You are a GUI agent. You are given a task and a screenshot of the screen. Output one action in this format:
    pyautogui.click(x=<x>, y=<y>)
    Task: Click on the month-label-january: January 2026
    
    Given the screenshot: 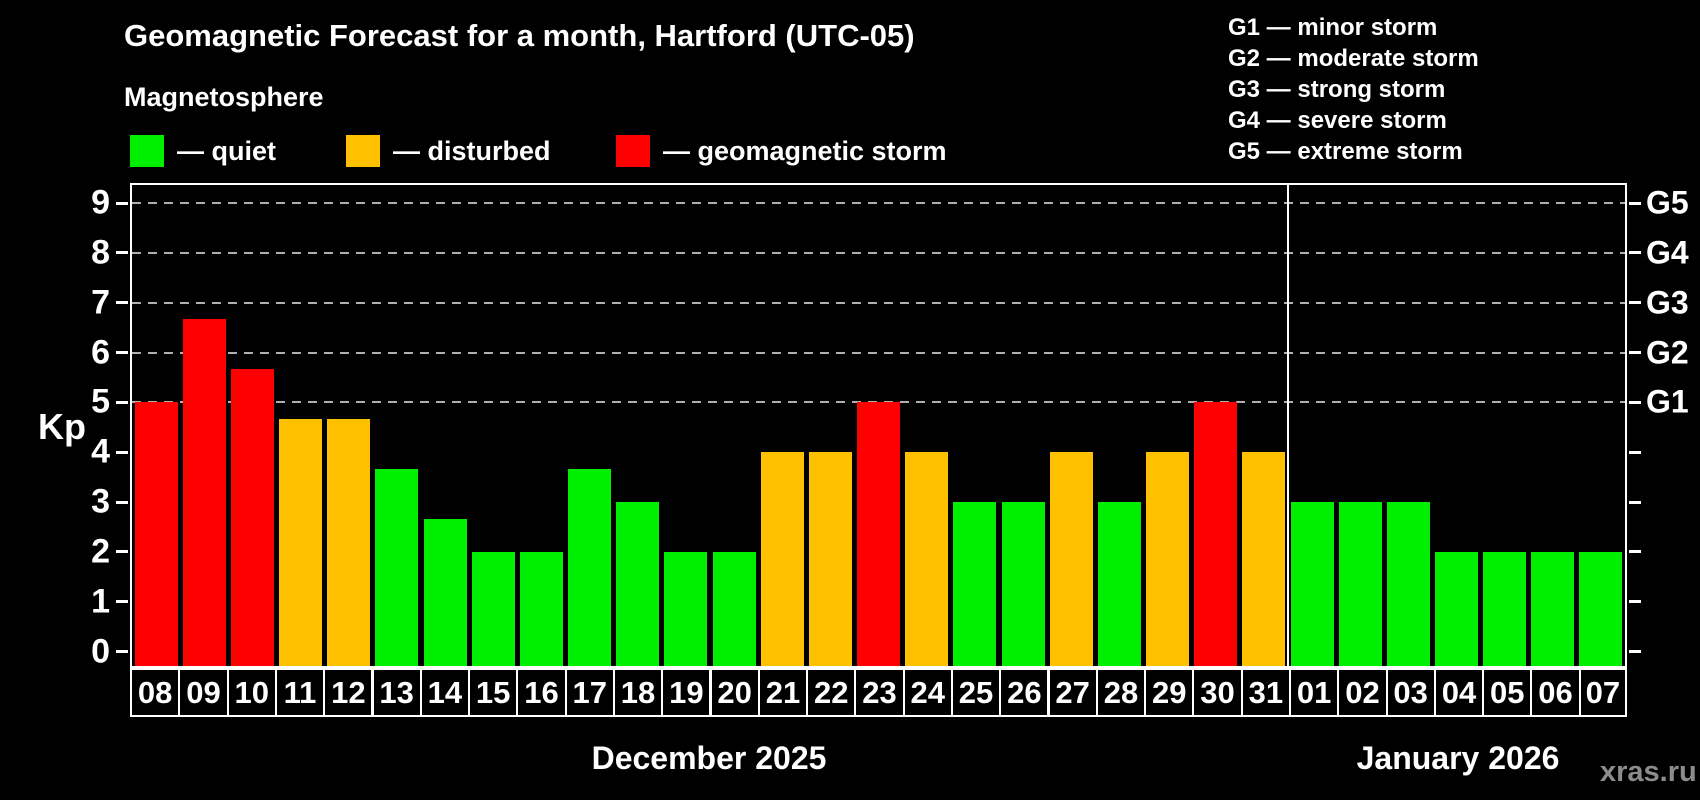 What is the action you would take?
    pyautogui.click(x=1458, y=758)
    